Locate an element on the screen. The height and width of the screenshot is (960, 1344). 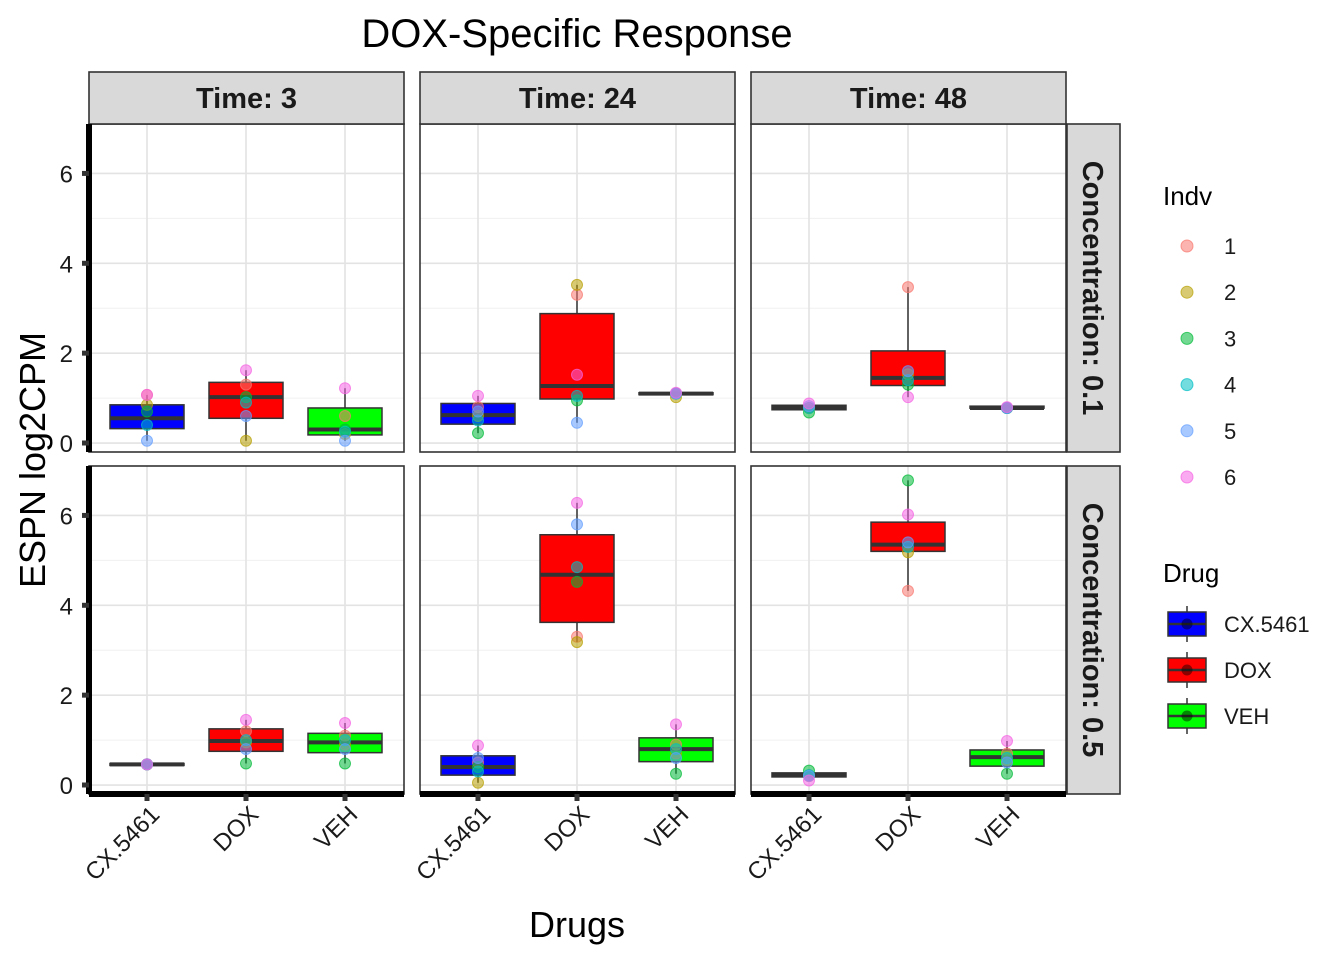
strip-top-label: Time: 3 is located at coordinates (246, 99).